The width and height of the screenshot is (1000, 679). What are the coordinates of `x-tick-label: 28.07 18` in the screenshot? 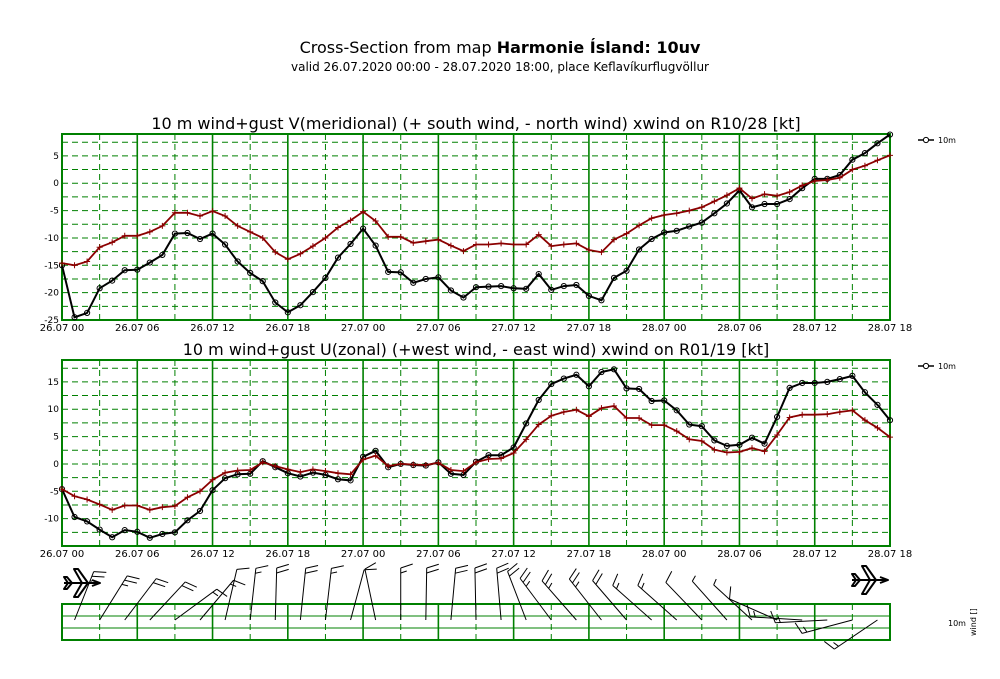 It's located at (890, 554).